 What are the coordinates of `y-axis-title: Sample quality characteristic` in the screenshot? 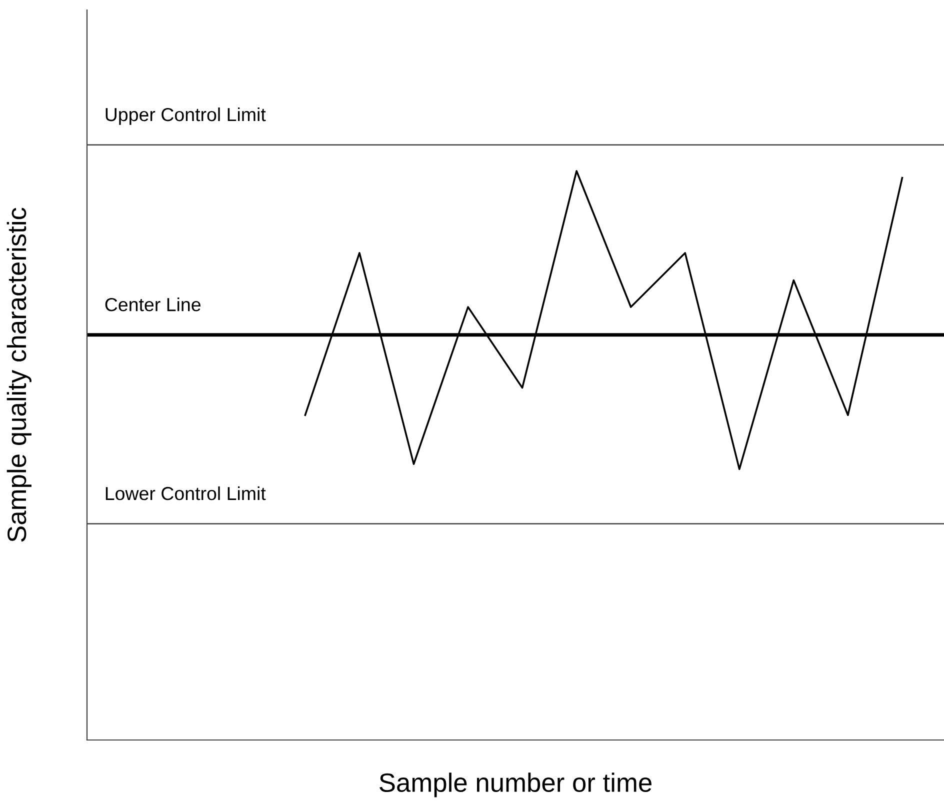 It's located at (19, 375).